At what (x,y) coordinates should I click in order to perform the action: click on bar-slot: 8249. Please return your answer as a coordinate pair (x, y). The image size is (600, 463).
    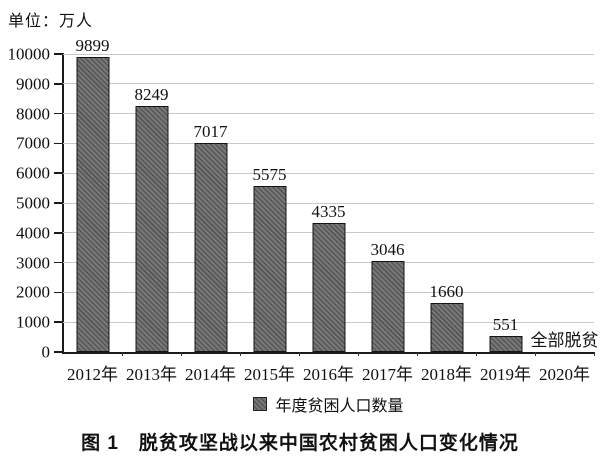
    Looking at the image, I should click on (151, 203).